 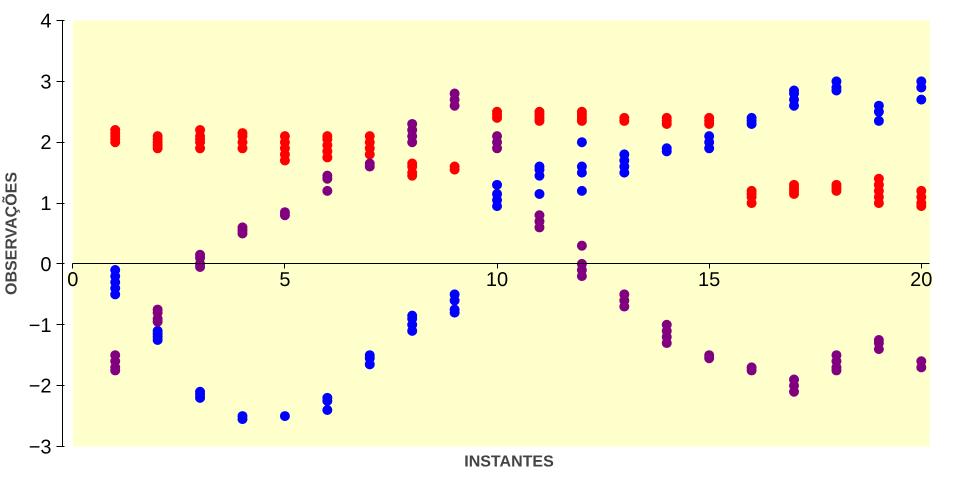 I want to click on x-axis-title: INSTANTES, so click(x=509, y=462).